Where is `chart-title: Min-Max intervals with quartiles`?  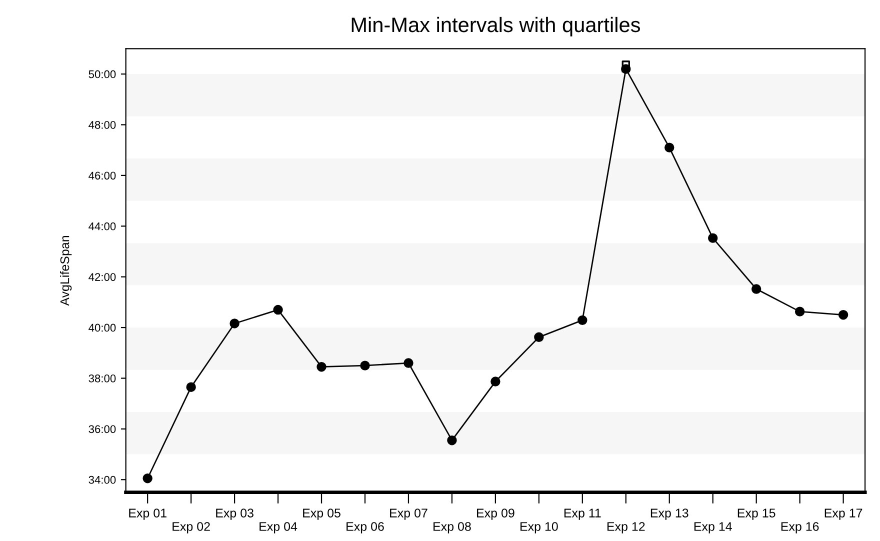 chart-title: Min-Max intervals with quartiles is located at coordinates (496, 26).